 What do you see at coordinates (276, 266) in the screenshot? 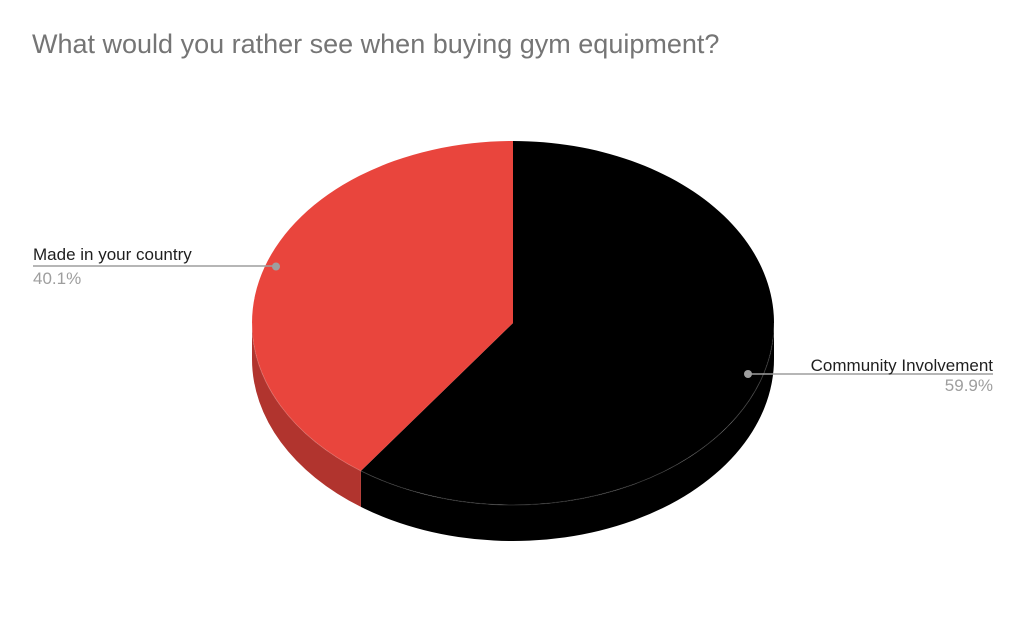
I see `leader-dot-left` at bounding box center [276, 266].